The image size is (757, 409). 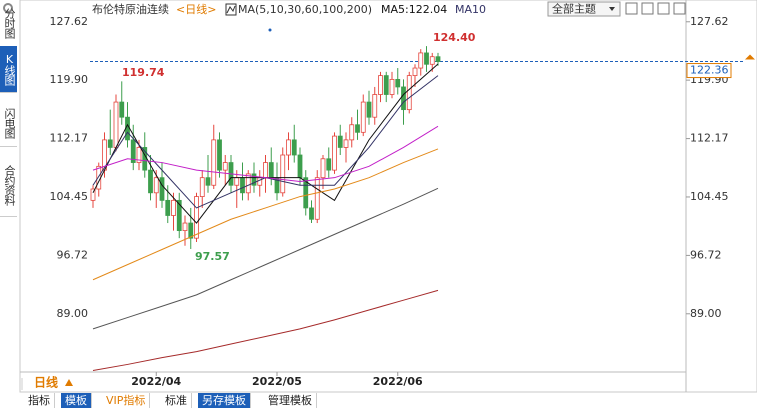 I want to click on ma-icon, so click(x=231, y=9).